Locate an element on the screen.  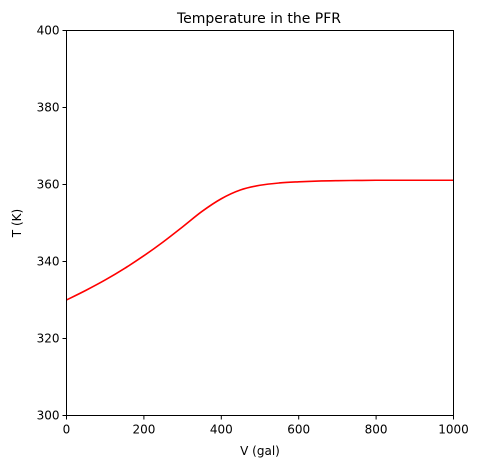
x-tick-label: 600 is located at coordinates (298, 430).